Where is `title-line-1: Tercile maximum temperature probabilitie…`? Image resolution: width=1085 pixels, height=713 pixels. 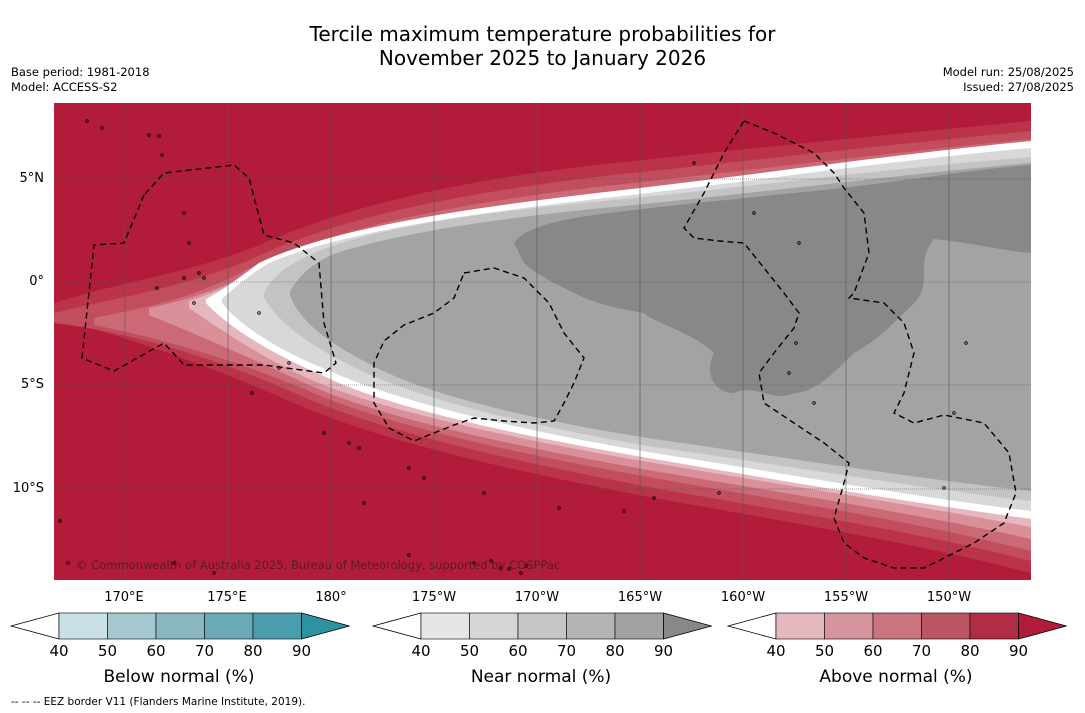 title-line-1: Tercile maximum temperature probabilitie… is located at coordinates (542, 34).